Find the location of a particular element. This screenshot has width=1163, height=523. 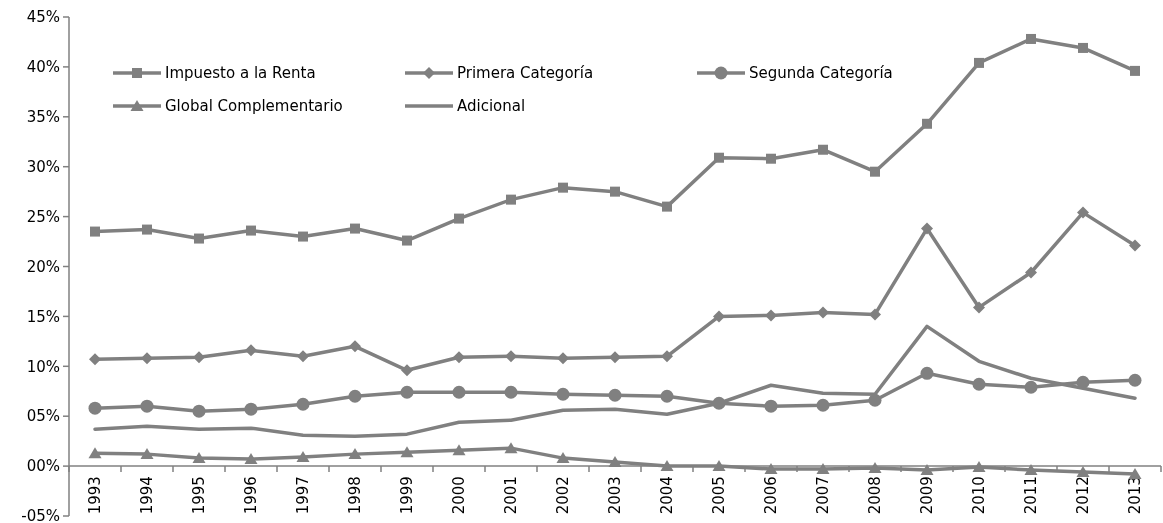

x-tick-label: 2011 is located at coordinates (1031, 495).